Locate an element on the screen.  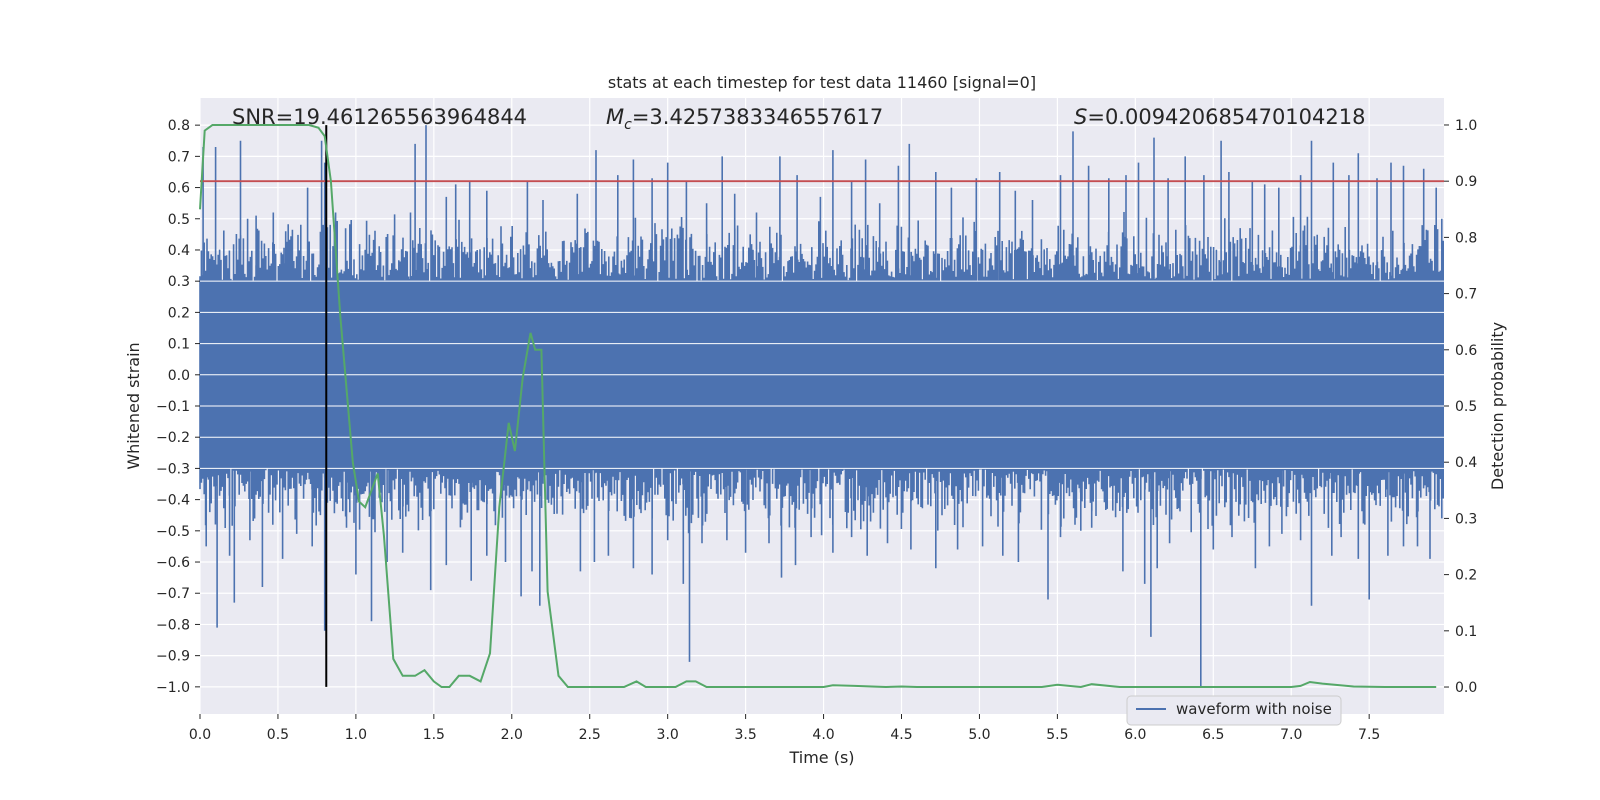
y2-tick-label: 0.6 is located at coordinates (1466, 351).